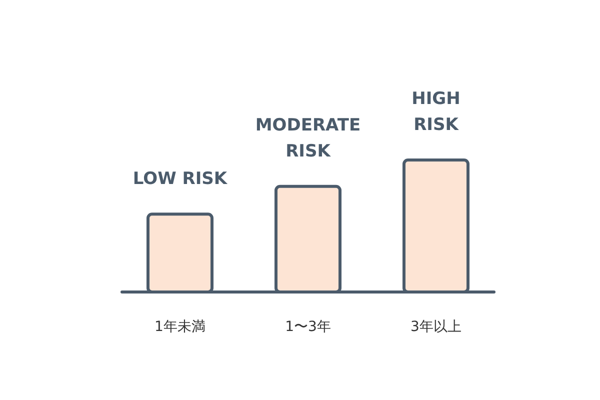 The image size is (600, 400). I want to click on annotation: MODERATE RISK, so click(308, 138).